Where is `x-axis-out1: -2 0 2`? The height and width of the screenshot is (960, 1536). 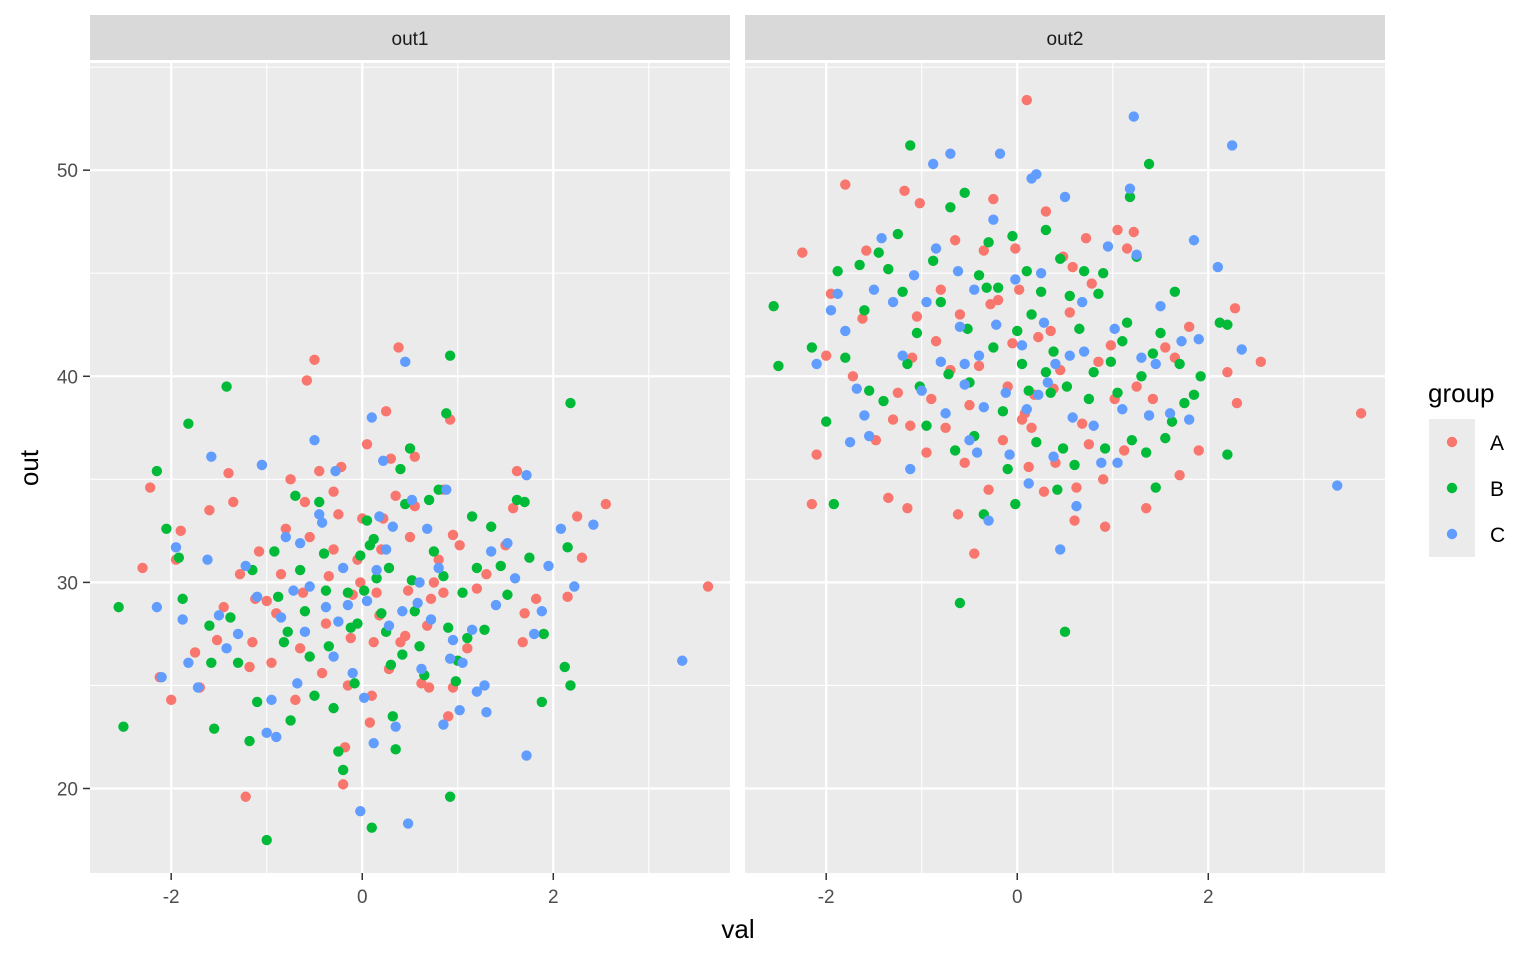
x-axis-out1: -2 0 2 is located at coordinates (361, 890).